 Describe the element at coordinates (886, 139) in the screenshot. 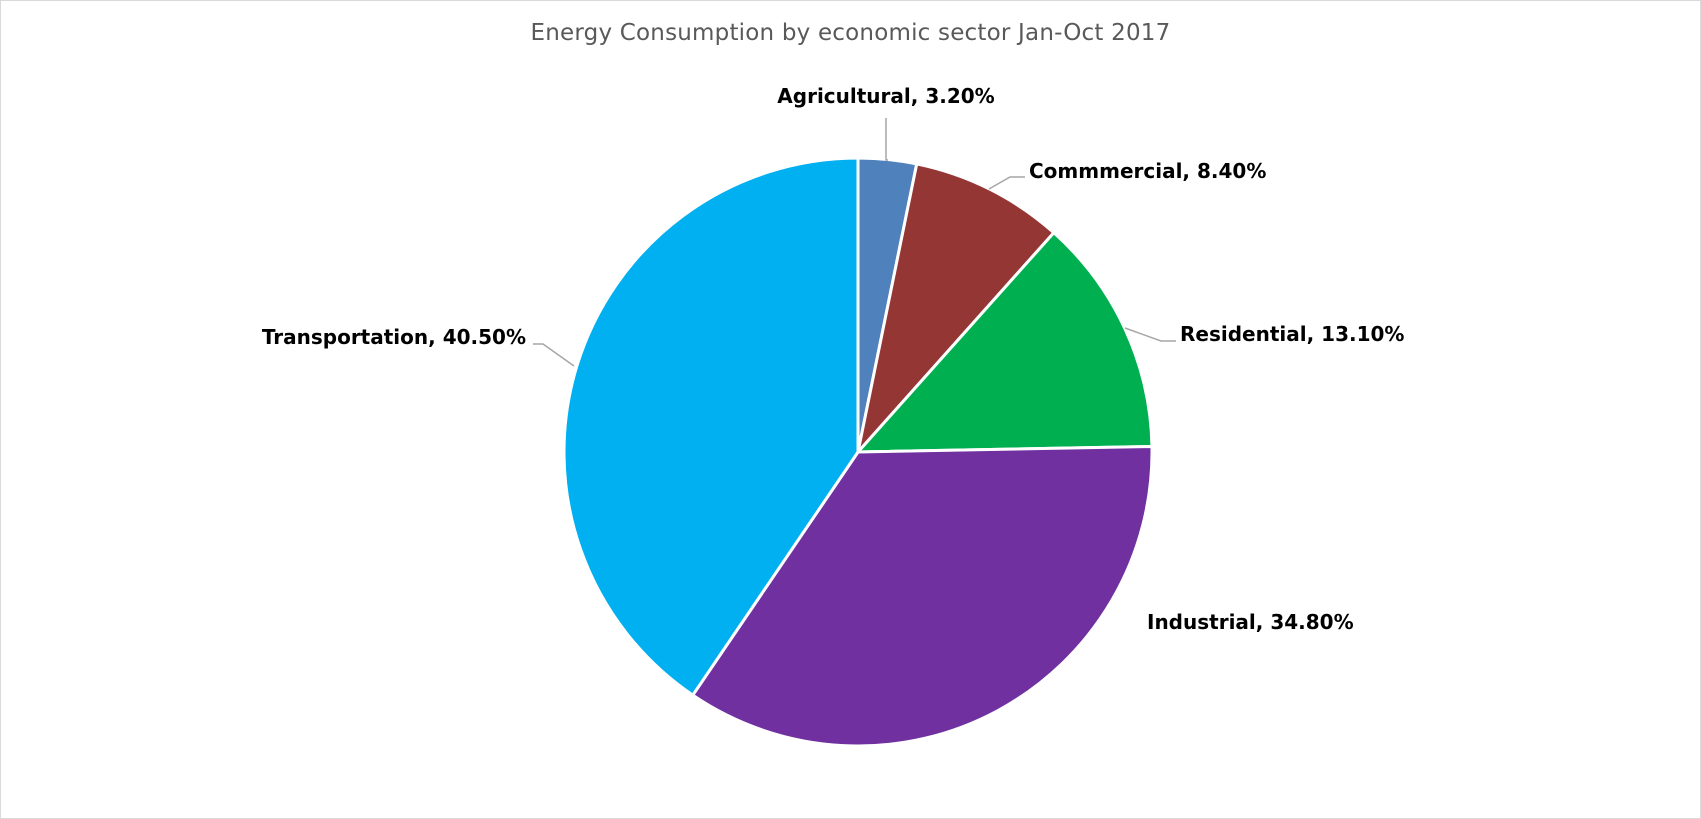

I see `leader-line-agricultural` at that location.